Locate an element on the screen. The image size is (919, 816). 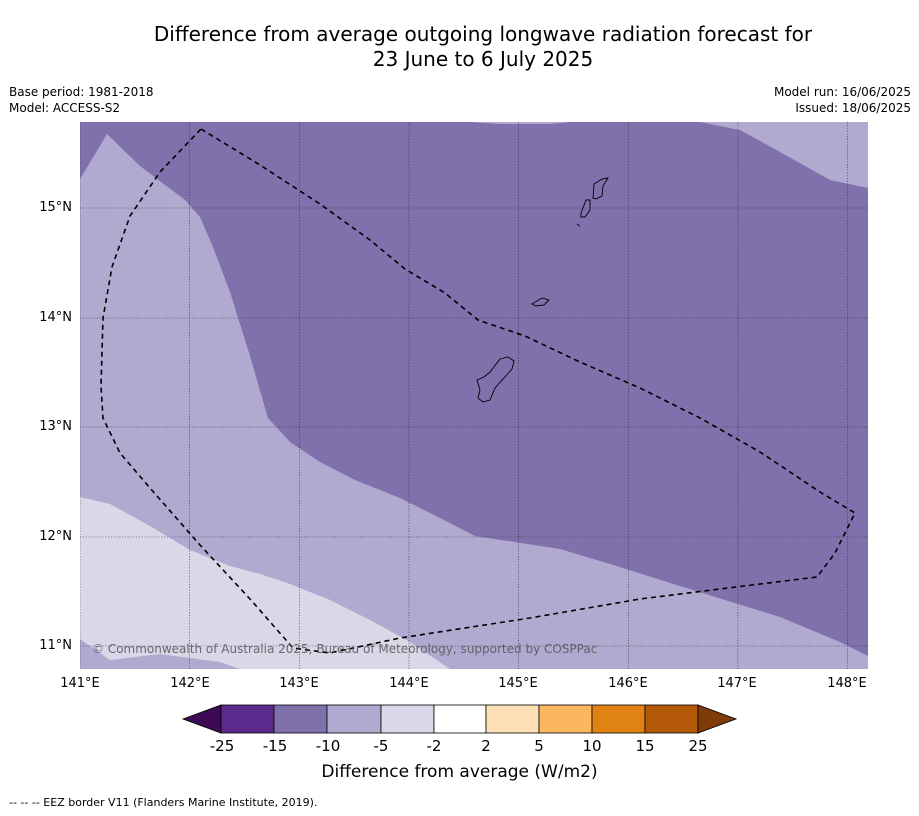
island-aguijan is located at coordinates (578, 225).